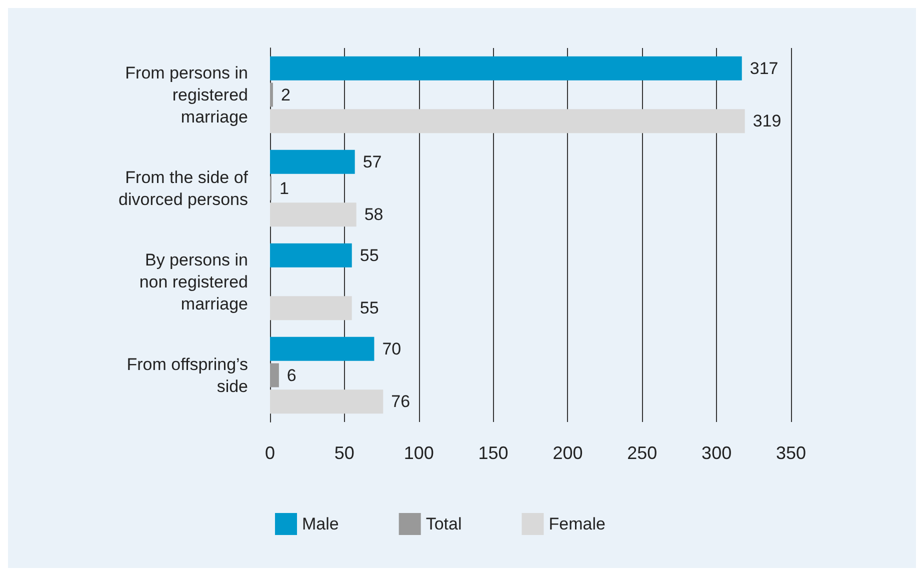  Describe the element at coordinates (183, 188) in the screenshot. I see `y-tick-label: From the side of divorced persons` at that location.